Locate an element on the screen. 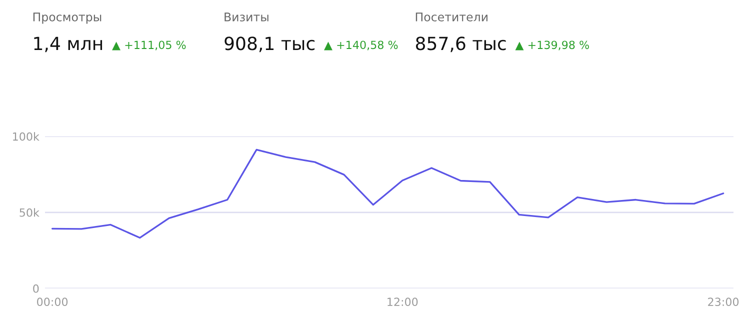 The height and width of the screenshot is (327, 750). y-tick-label: 50k is located at coordinates (30, 212).